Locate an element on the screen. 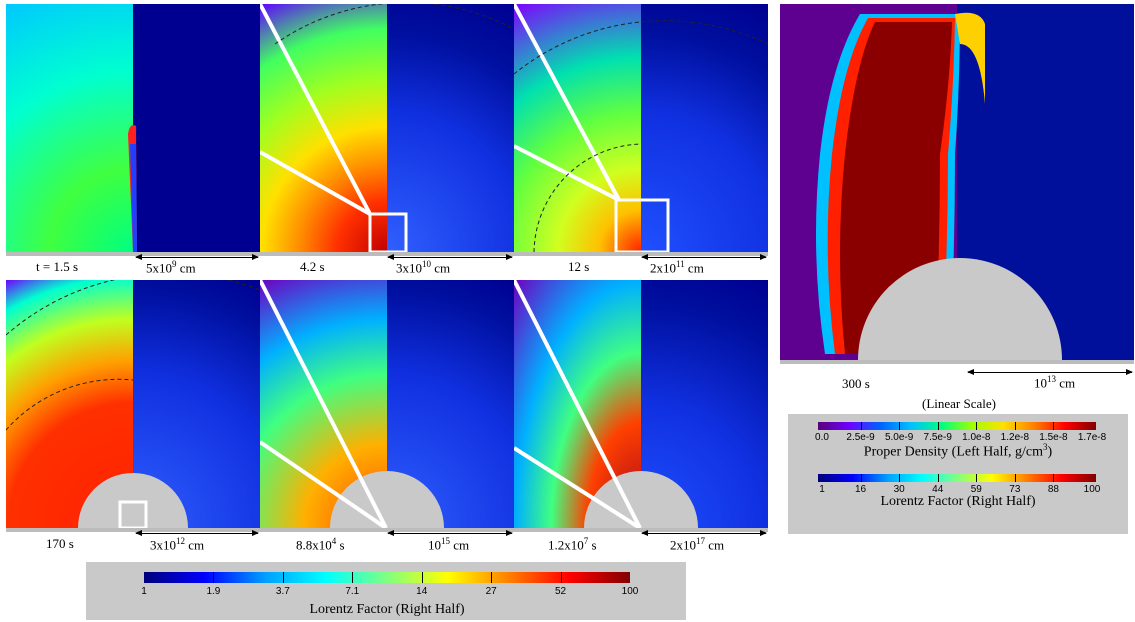 Image resolution: width=1135 pixels, height=622 pixels. colorbar-density is located at coordinates (957, 426).